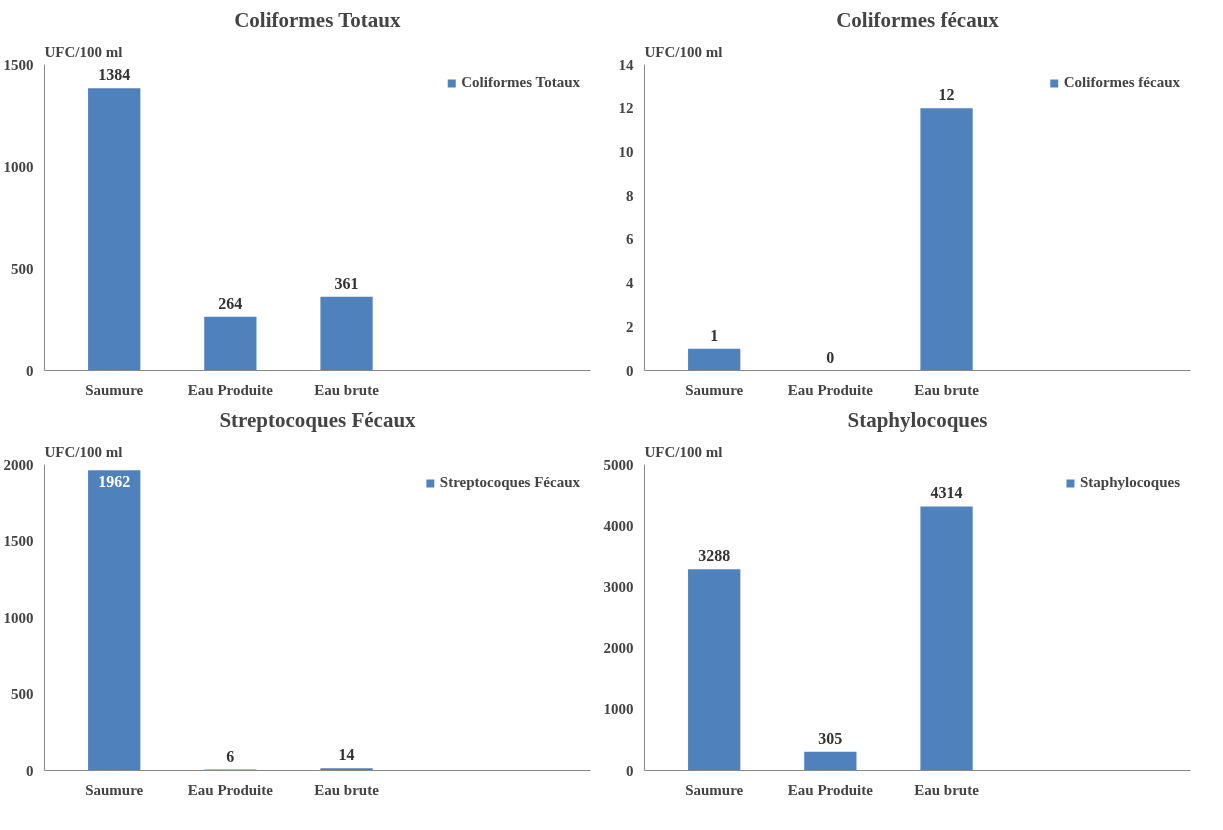 Image resolution: width=1223 pixels, height=830 pixels. Describe the element at coordinates (230, 303) in the screenshot. I see `data-label: 264` at that location.